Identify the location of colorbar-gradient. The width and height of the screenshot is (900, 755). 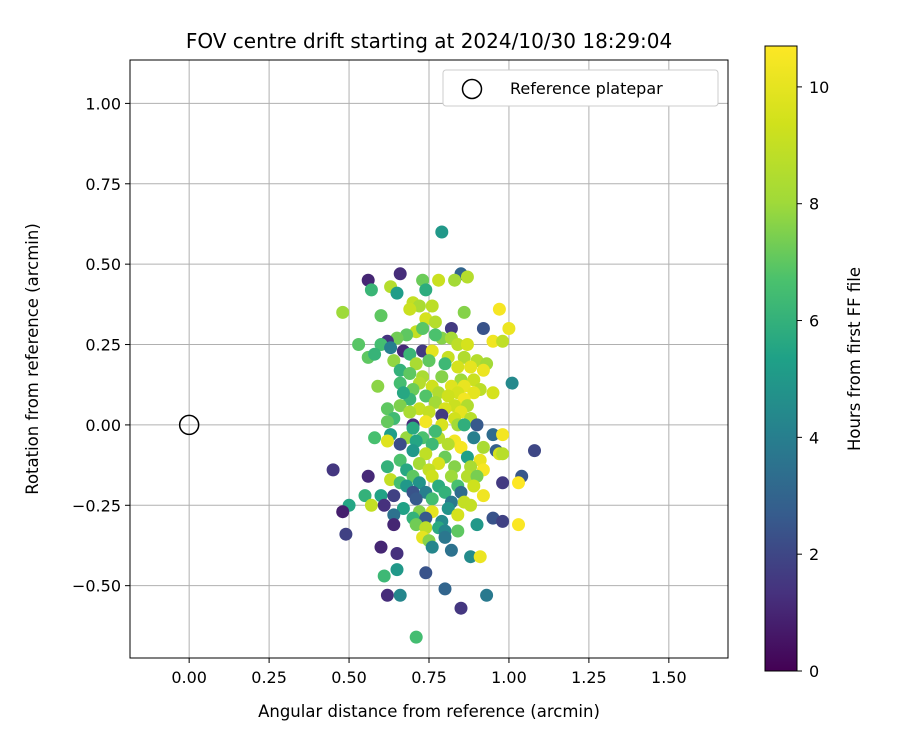
(781, 358).